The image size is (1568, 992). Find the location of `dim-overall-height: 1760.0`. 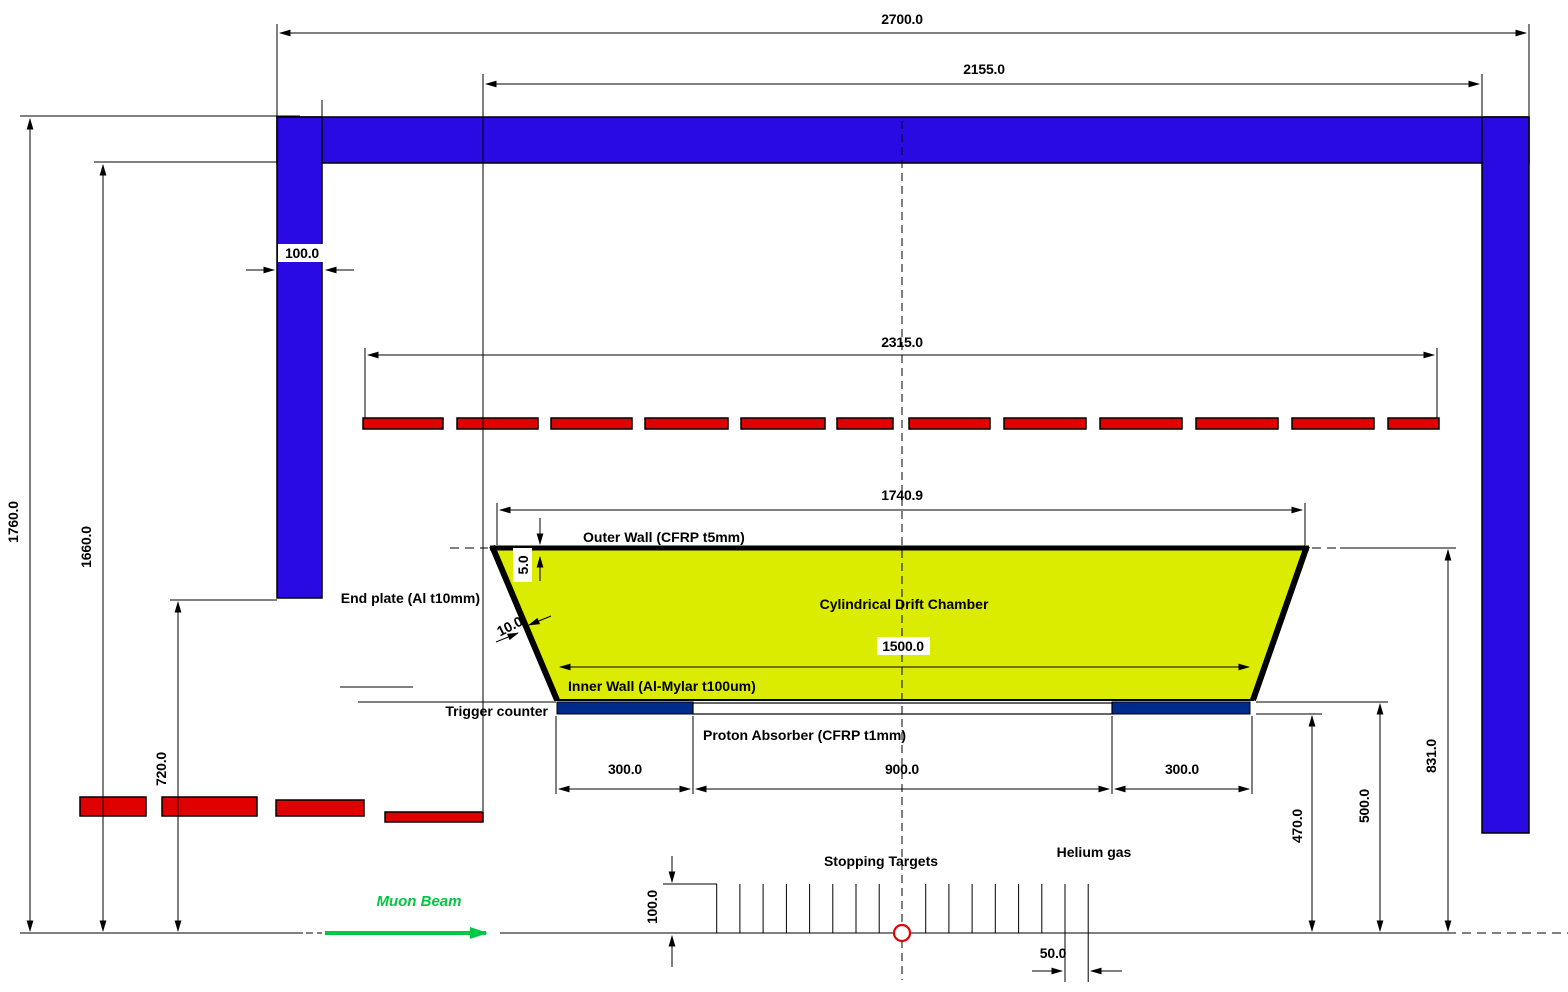

dim-overall-height: 1760.0 is located at coordinates (13, 522).